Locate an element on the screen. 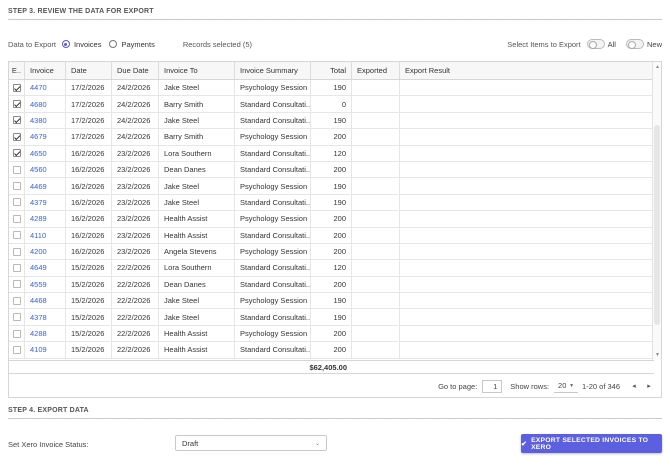  chevron-left-icon: ◂ is located at coordinates (634, 386).